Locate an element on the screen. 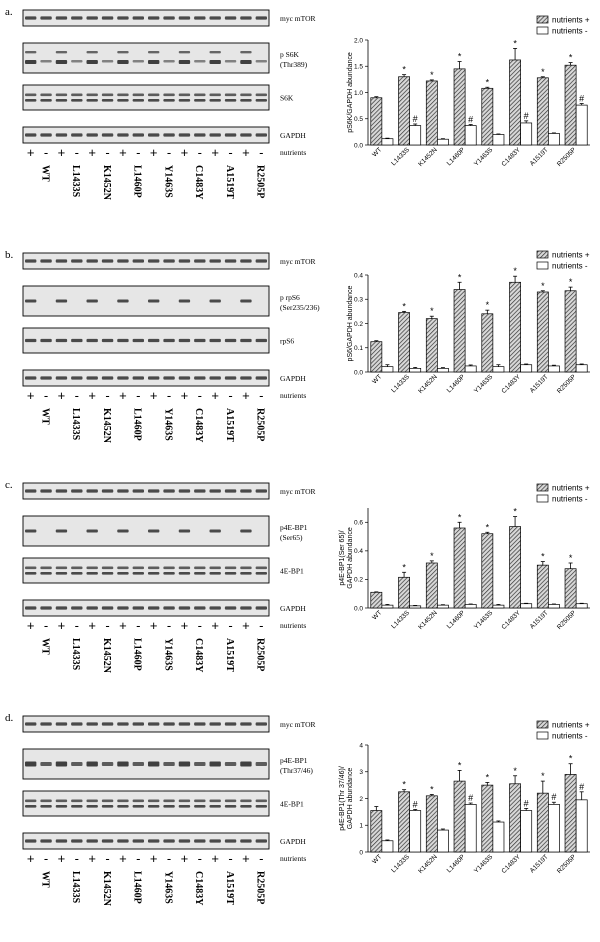 This screenshot has width=600, height=942. lane-label: Y1463S is located at coordinates (167, 887).